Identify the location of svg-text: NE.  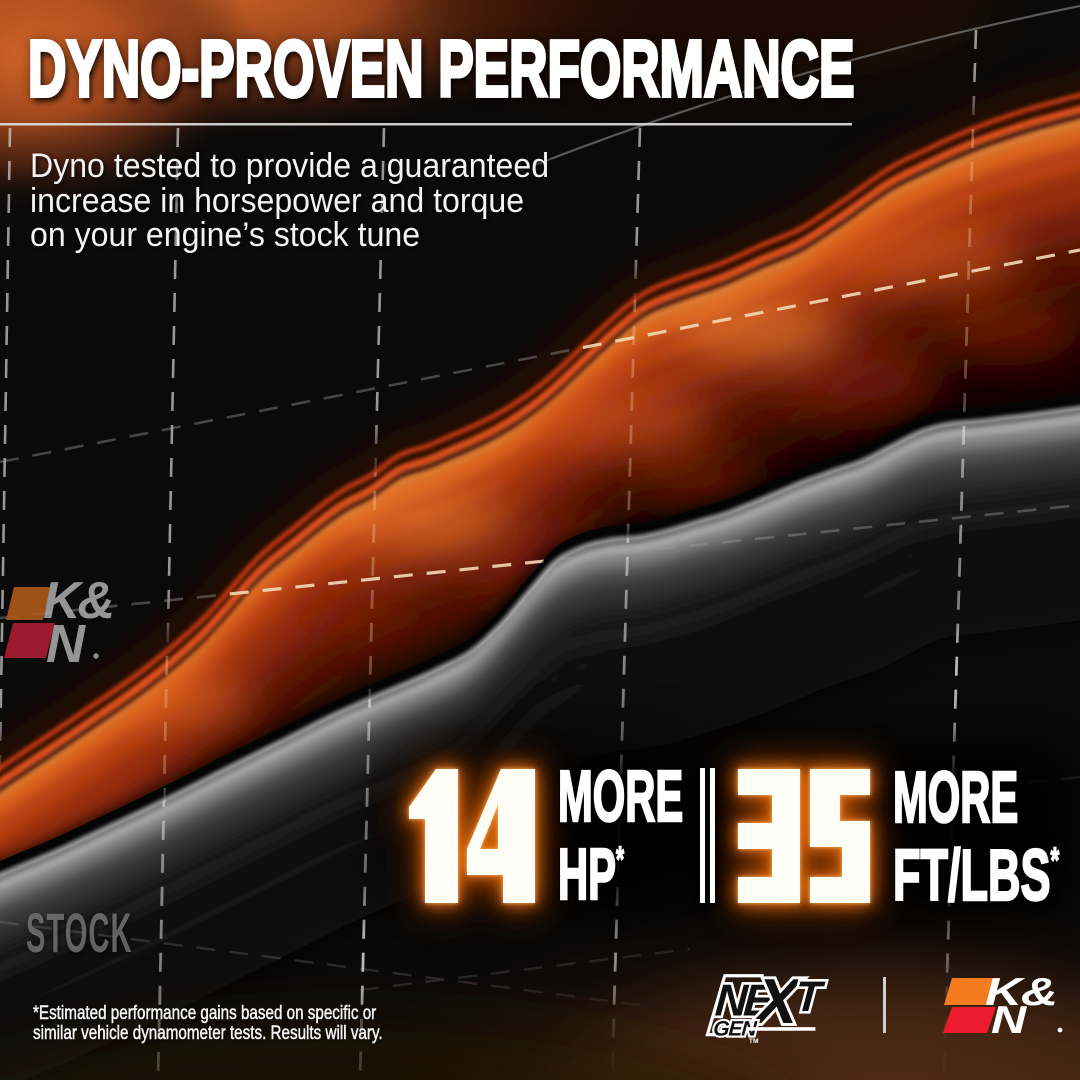
(745, 1001).